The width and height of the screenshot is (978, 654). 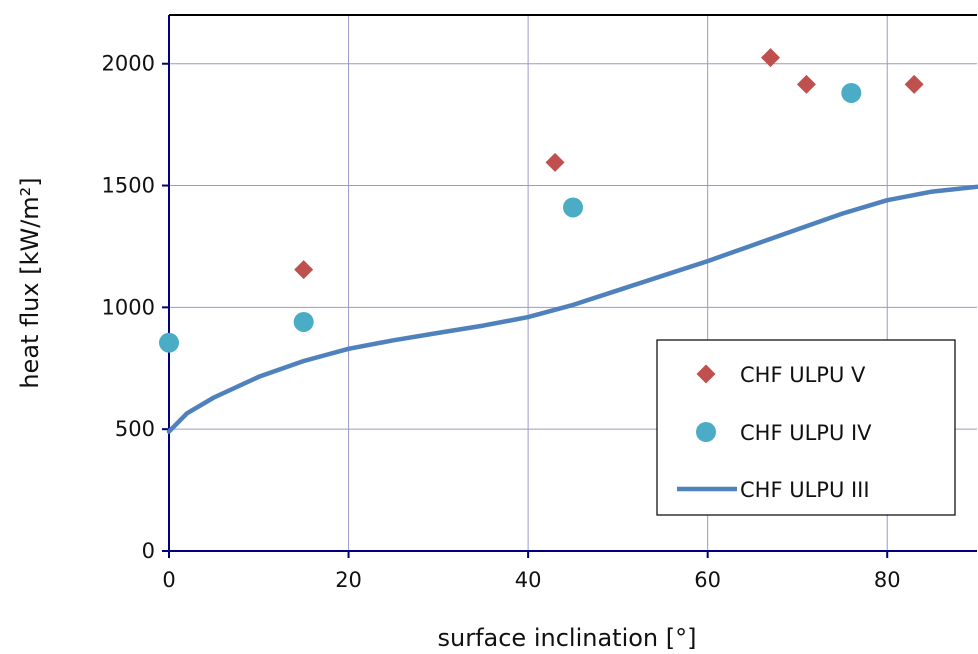 What do you see at coordinates (887, 580) in the screenshot?
I see `x-tick-label: 80` at bounding box center [887, 580].